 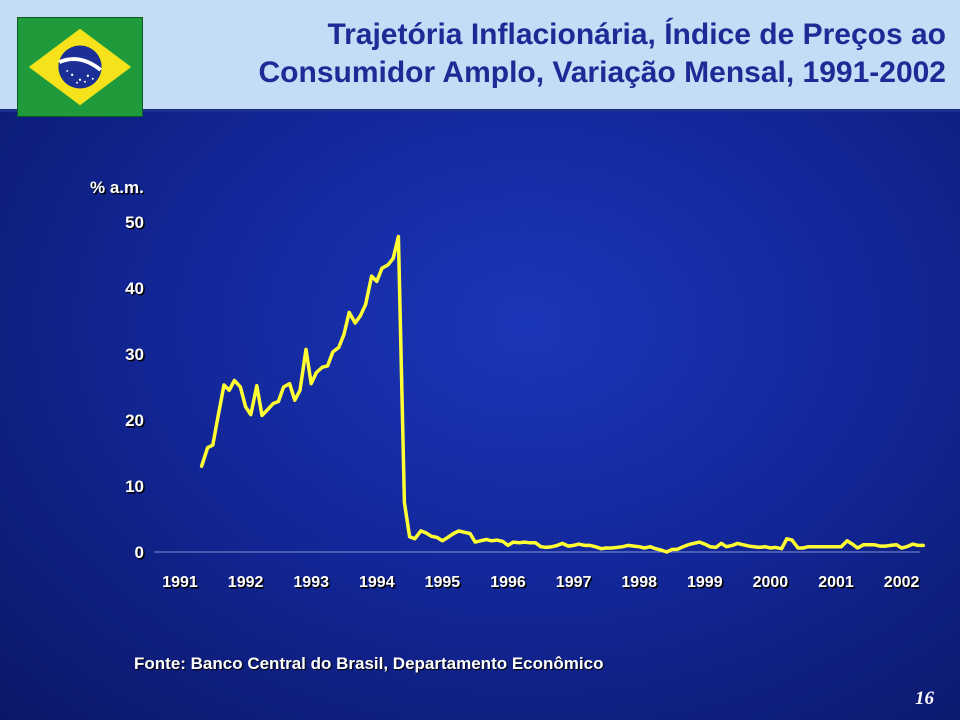 I want to click on y-tick-label-30: 30, so click(x=134, y=354).